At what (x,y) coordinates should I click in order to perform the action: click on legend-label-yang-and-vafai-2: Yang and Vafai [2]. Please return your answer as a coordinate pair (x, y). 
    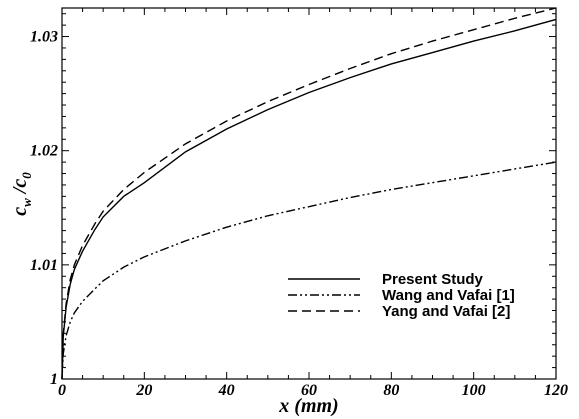
    Looking at the image, I should click on (446, 311).